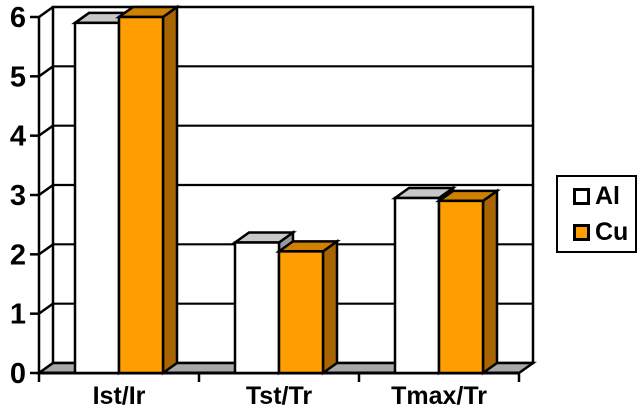  I want to click on legend-label-al: Al, so click(607, 195).